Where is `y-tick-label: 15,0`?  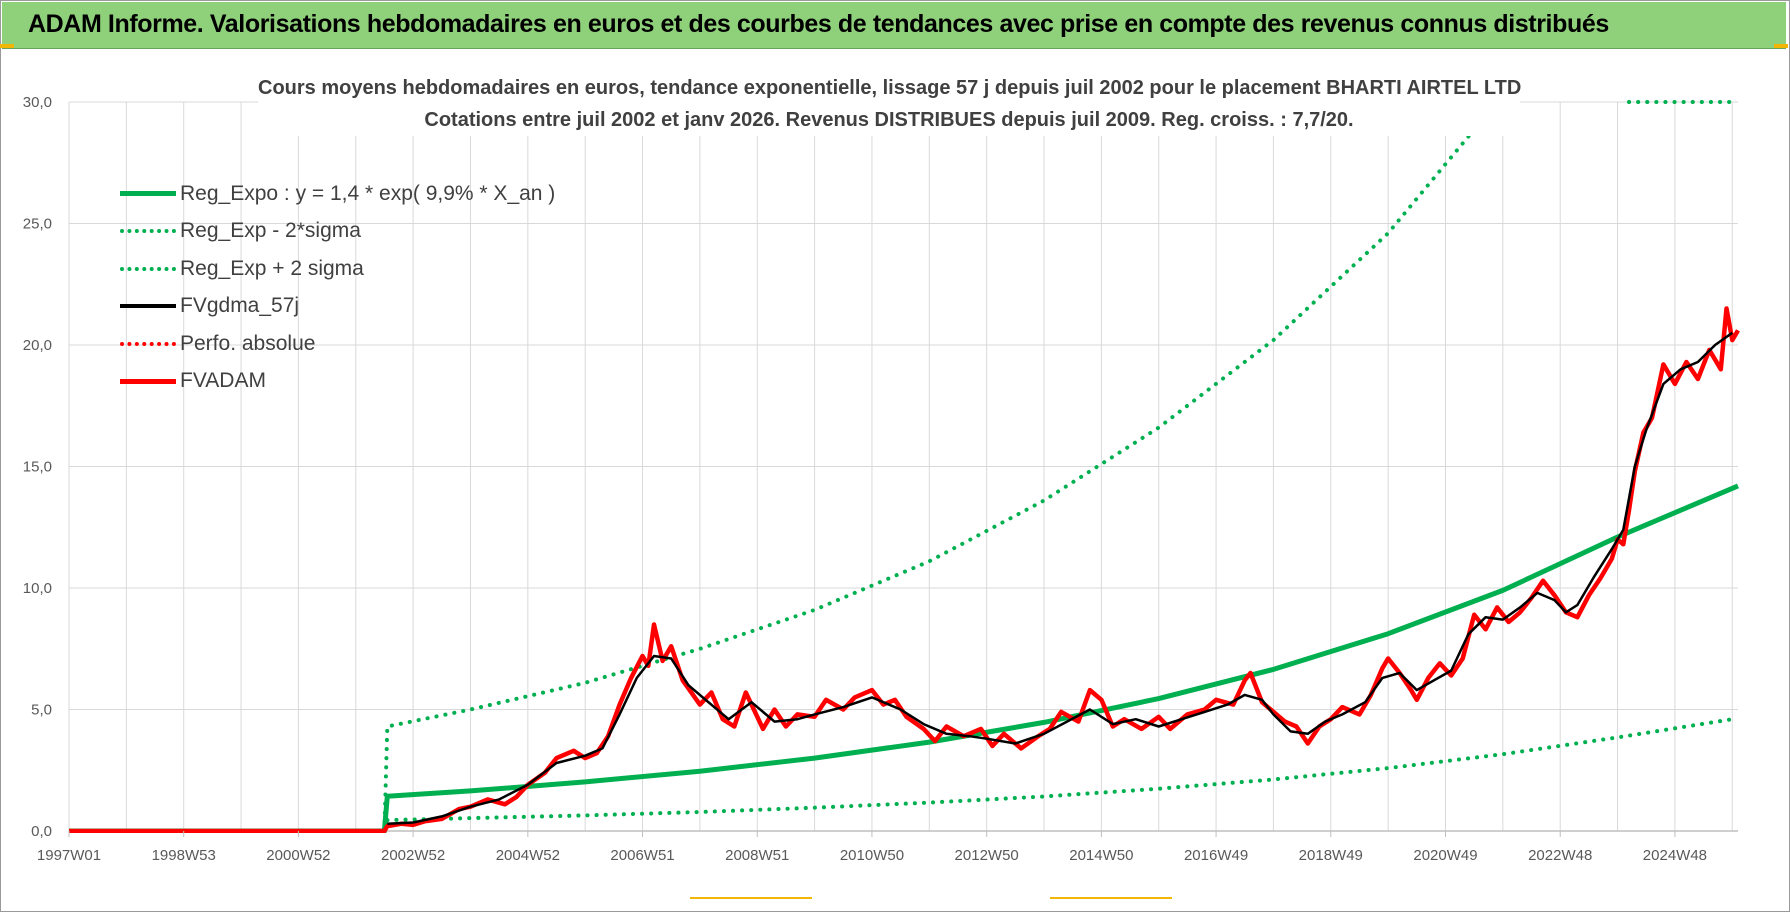 y-tick-label: 15,0 is located at coordinates (37, 467).